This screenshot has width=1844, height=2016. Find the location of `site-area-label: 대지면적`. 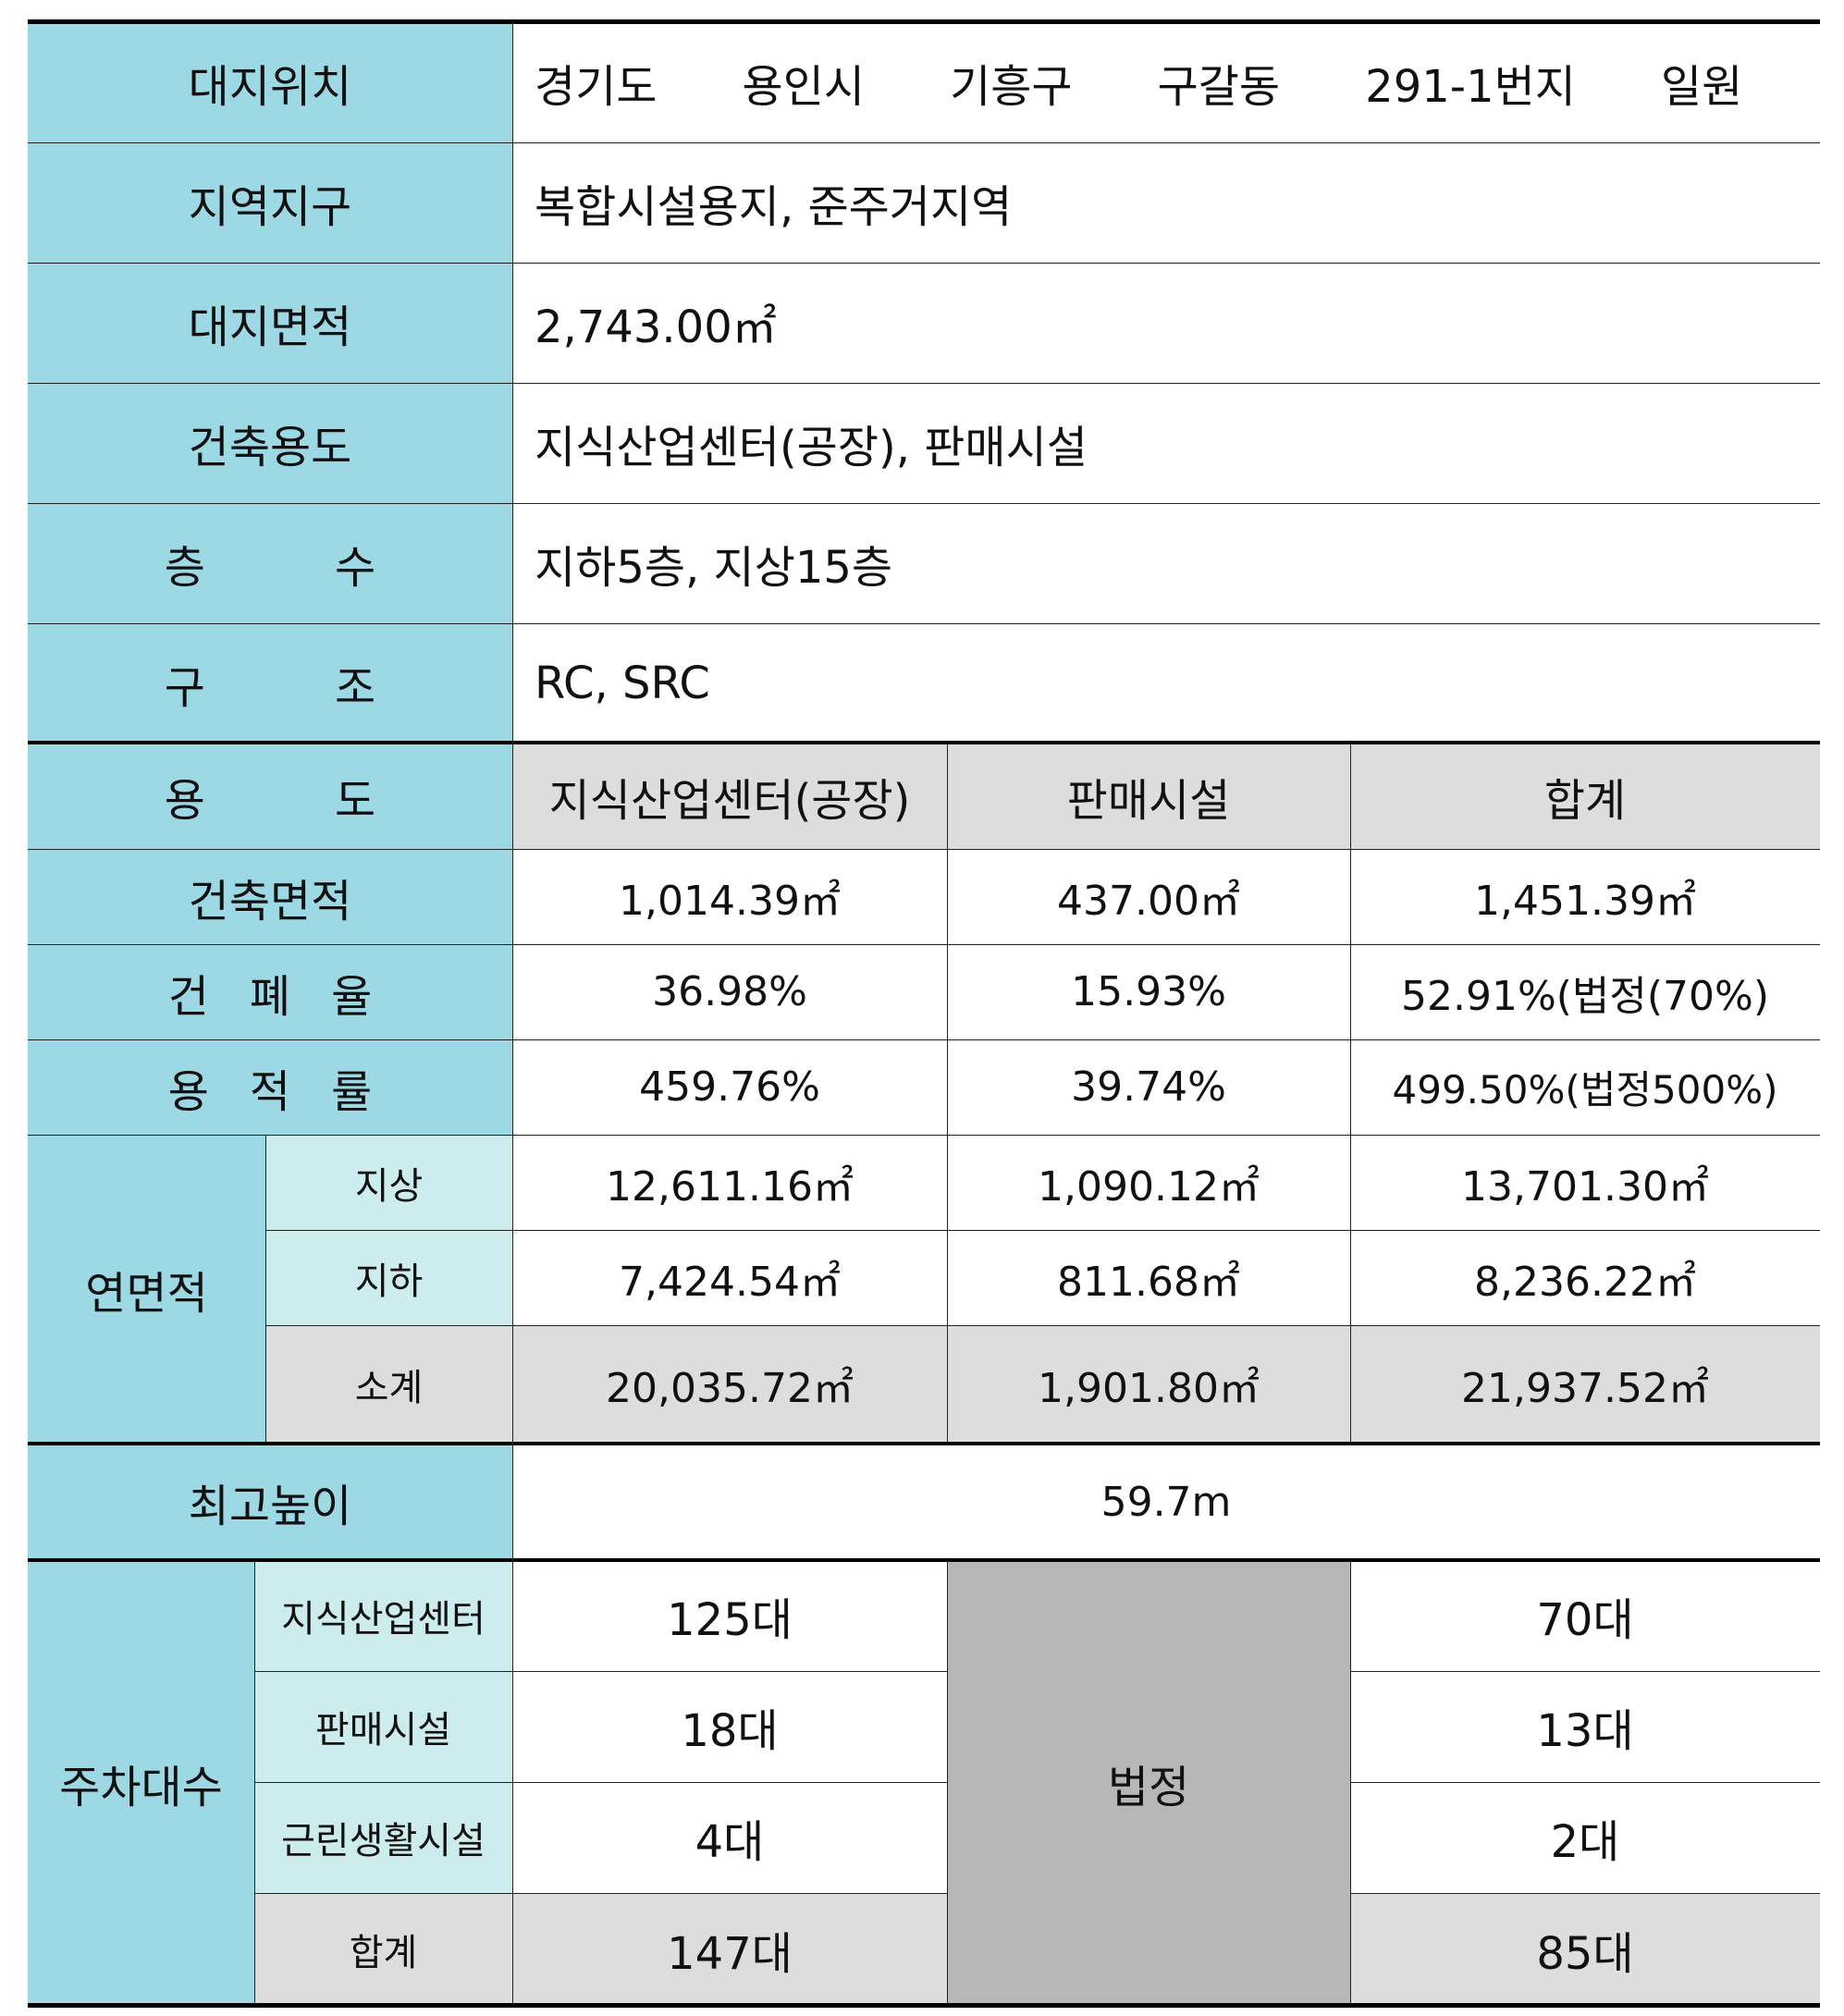

site-area-label: 대지면적 is located at coordinates (270, 323).